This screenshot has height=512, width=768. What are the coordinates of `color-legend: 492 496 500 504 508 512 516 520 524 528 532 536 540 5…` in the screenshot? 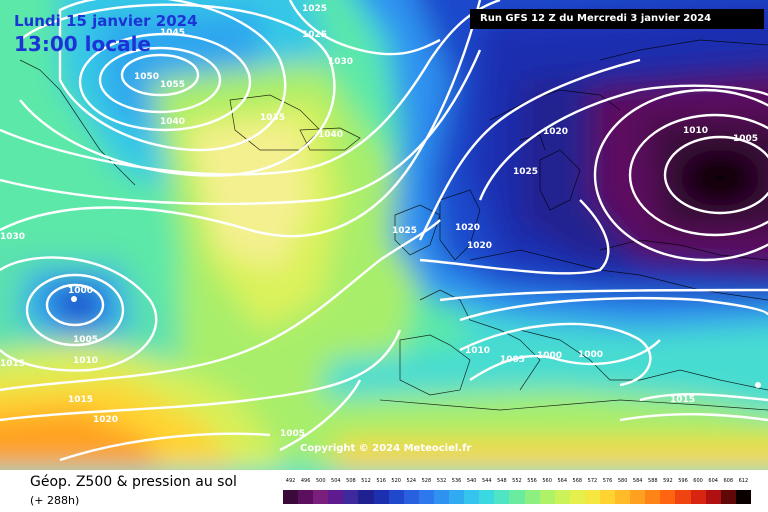 It's located at (517, 492).